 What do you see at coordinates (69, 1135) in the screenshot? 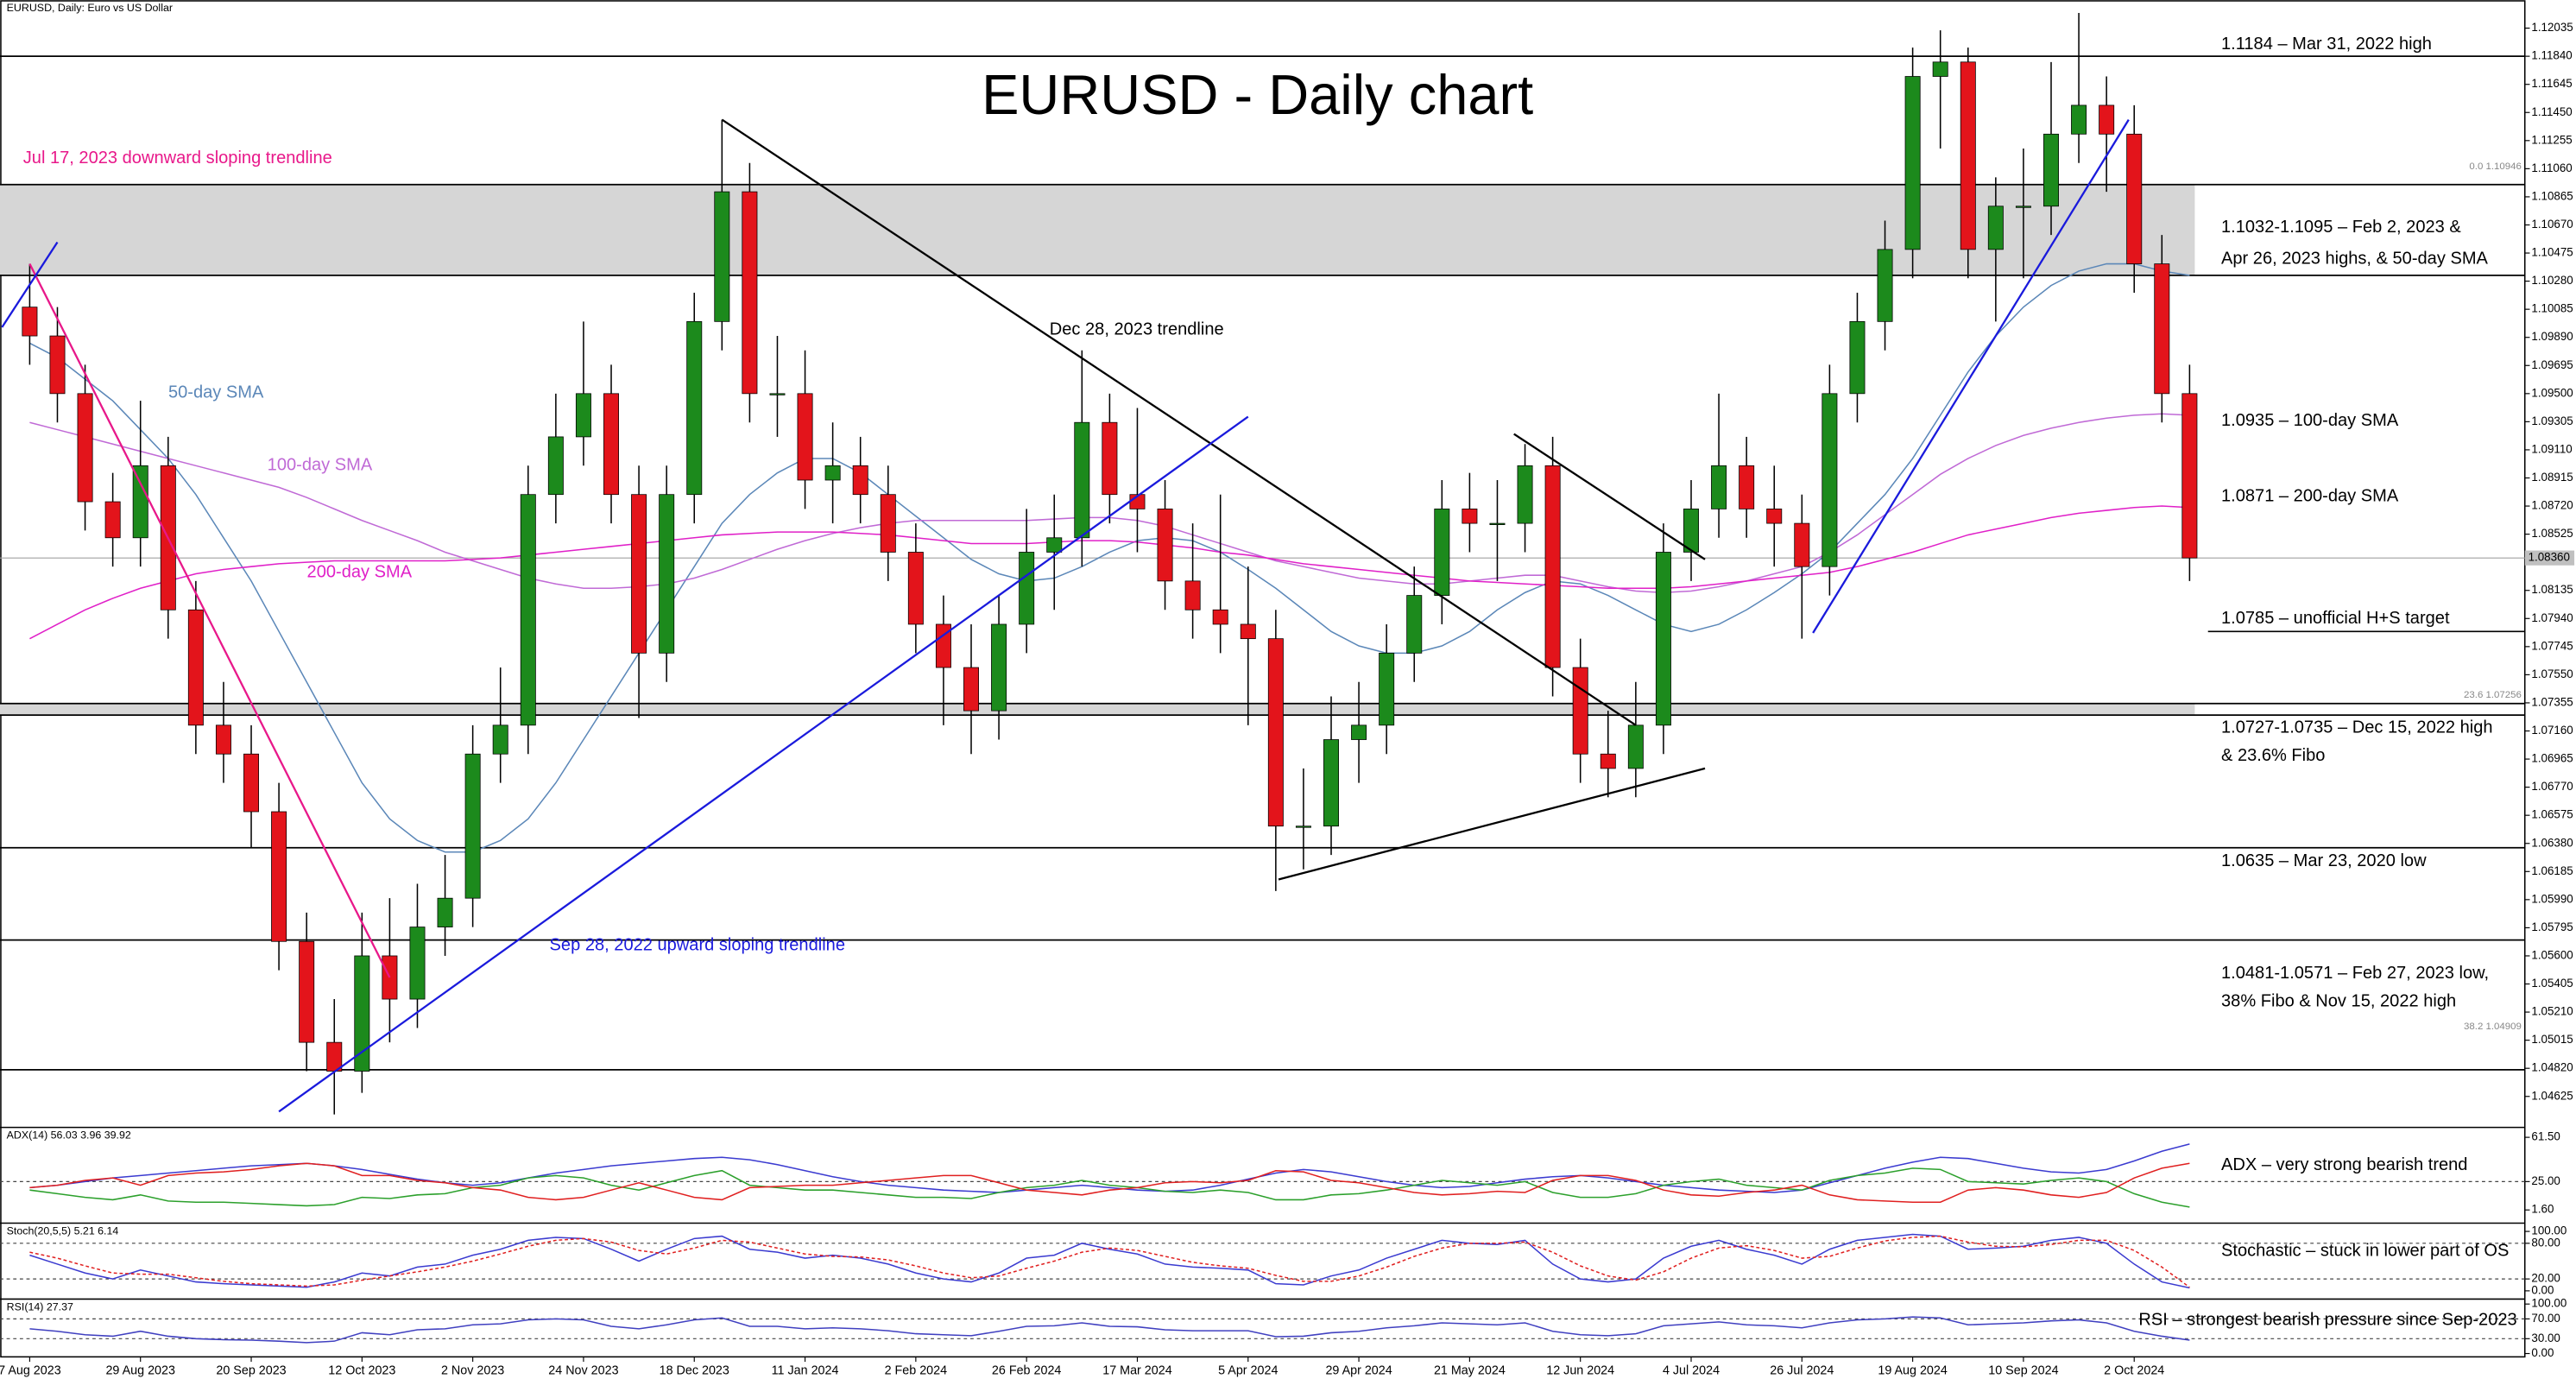
I see `indicator-title: ADX(14) 56.03 3.96 39.92` at bounding box center [69, 1135].